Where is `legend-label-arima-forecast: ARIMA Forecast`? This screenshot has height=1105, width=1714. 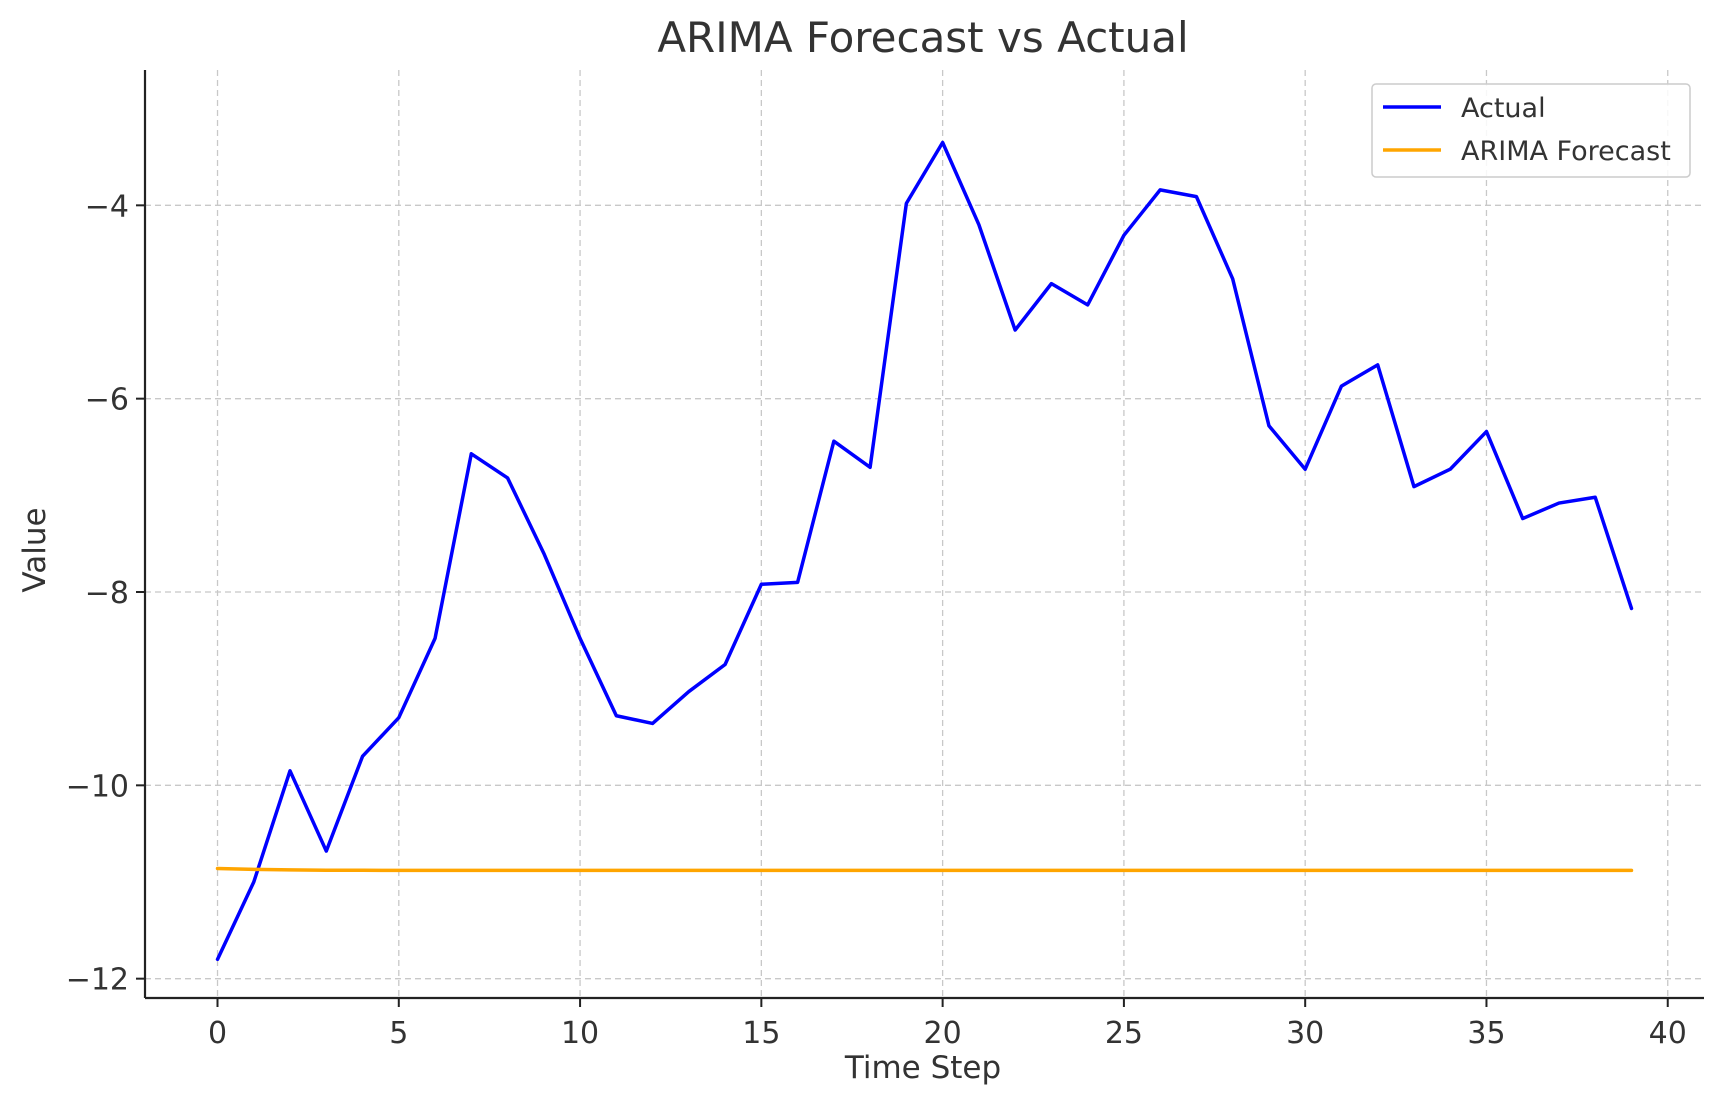
legend-label-arima-forecast: ARIMA Forecast is located at coordinates (1566, 151).